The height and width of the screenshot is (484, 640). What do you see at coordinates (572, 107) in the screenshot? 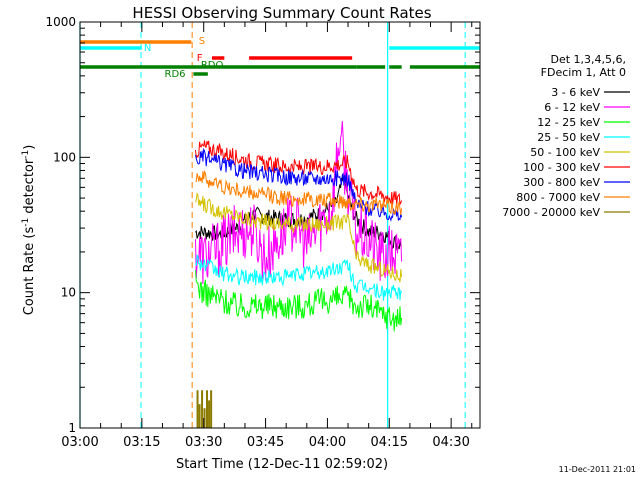
I see `legend-label: 6 - 12 keV` at bounding box center [572, 107].